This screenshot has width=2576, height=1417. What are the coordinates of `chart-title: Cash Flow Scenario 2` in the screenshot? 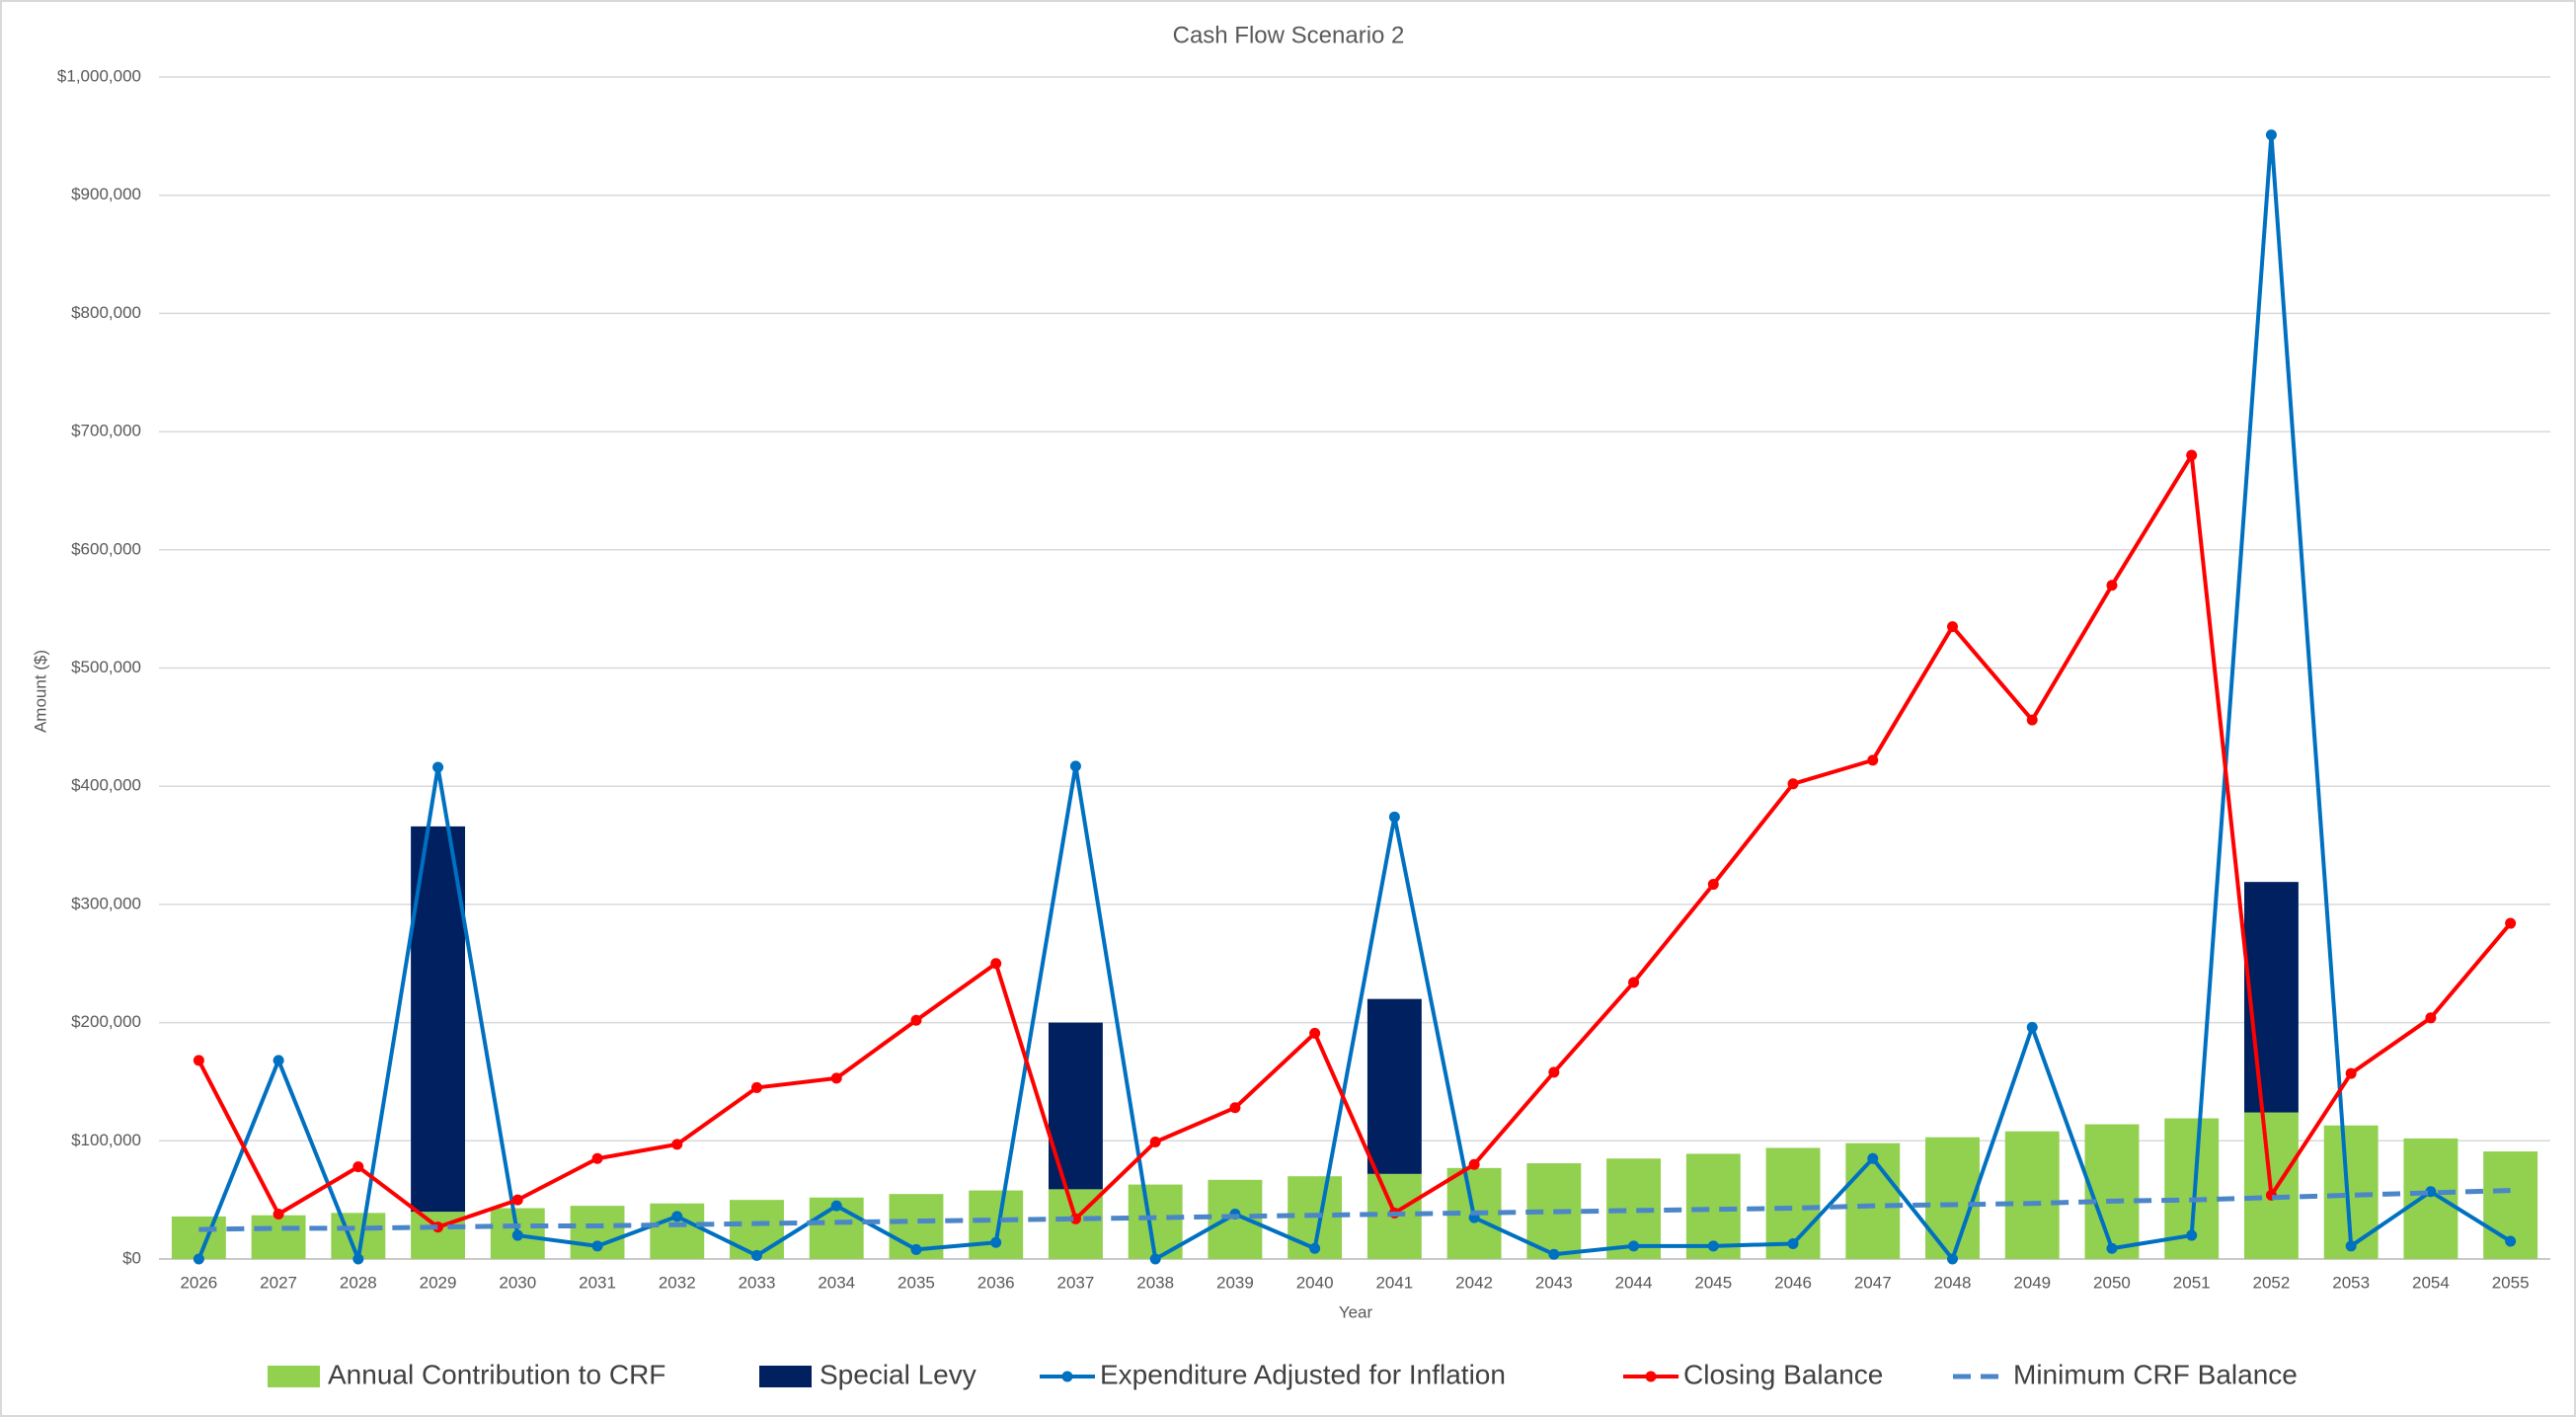 It's located at (1289, 35).